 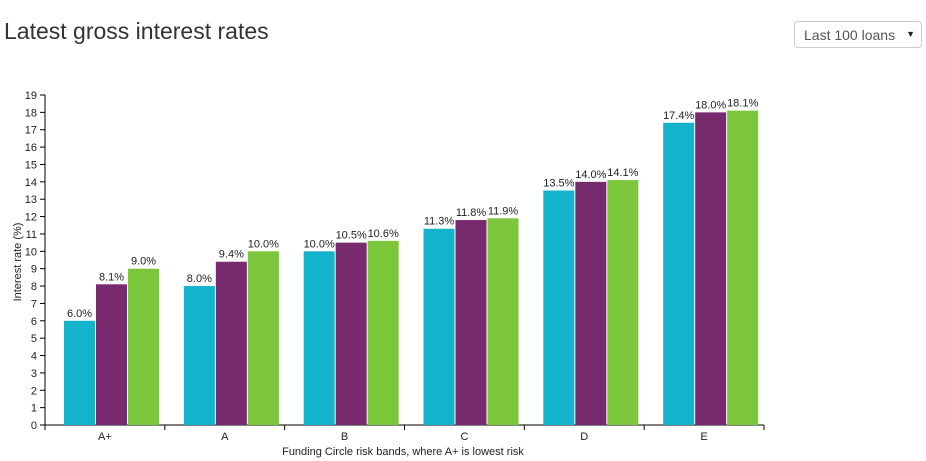 What do you see at coordinates (439, 222) in the screenshot?
I see `data-label: 11.3%` at bounding box center [439, 222].